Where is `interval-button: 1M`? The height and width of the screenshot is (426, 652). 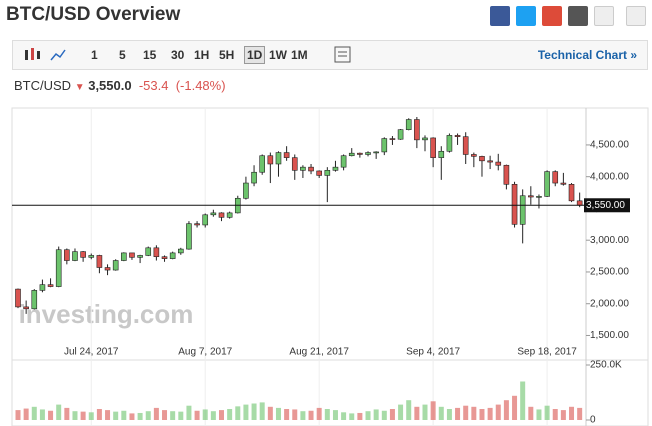
interval-button: 1M is located at coordinates (299, 55).